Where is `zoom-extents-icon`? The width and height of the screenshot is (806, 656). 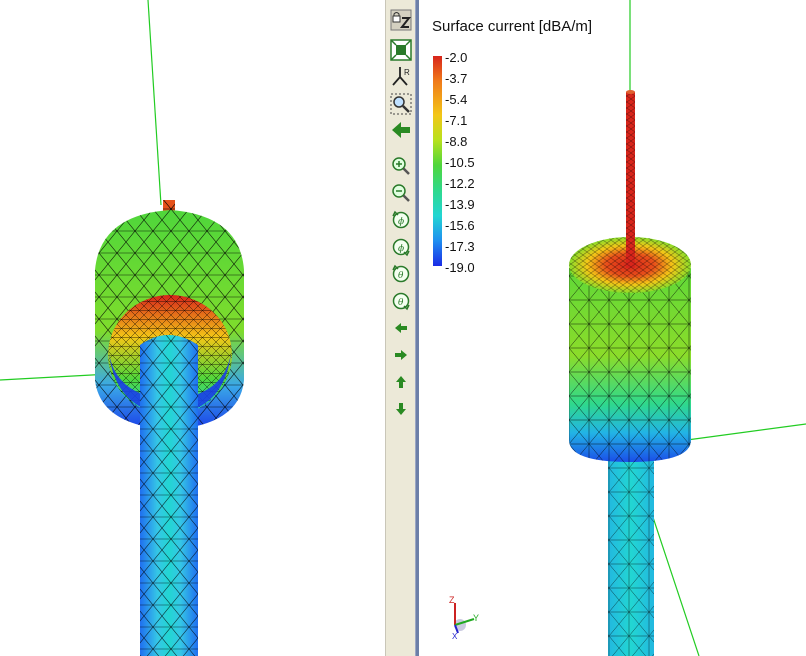 zoom-extents-icon is located at coordinates (401, 50).